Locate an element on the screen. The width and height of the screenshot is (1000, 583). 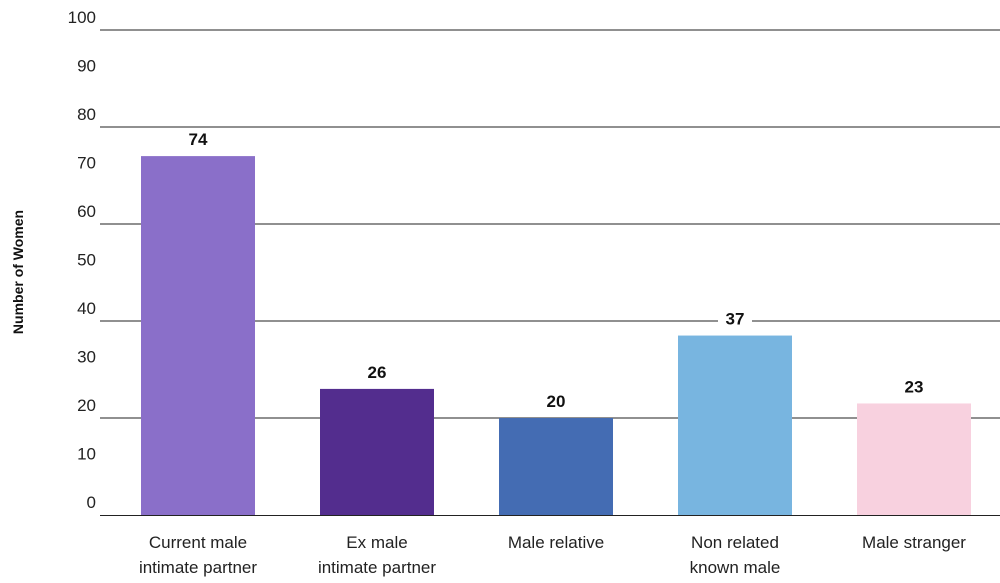
data-label: 23 is located at coordinates (914, 386).